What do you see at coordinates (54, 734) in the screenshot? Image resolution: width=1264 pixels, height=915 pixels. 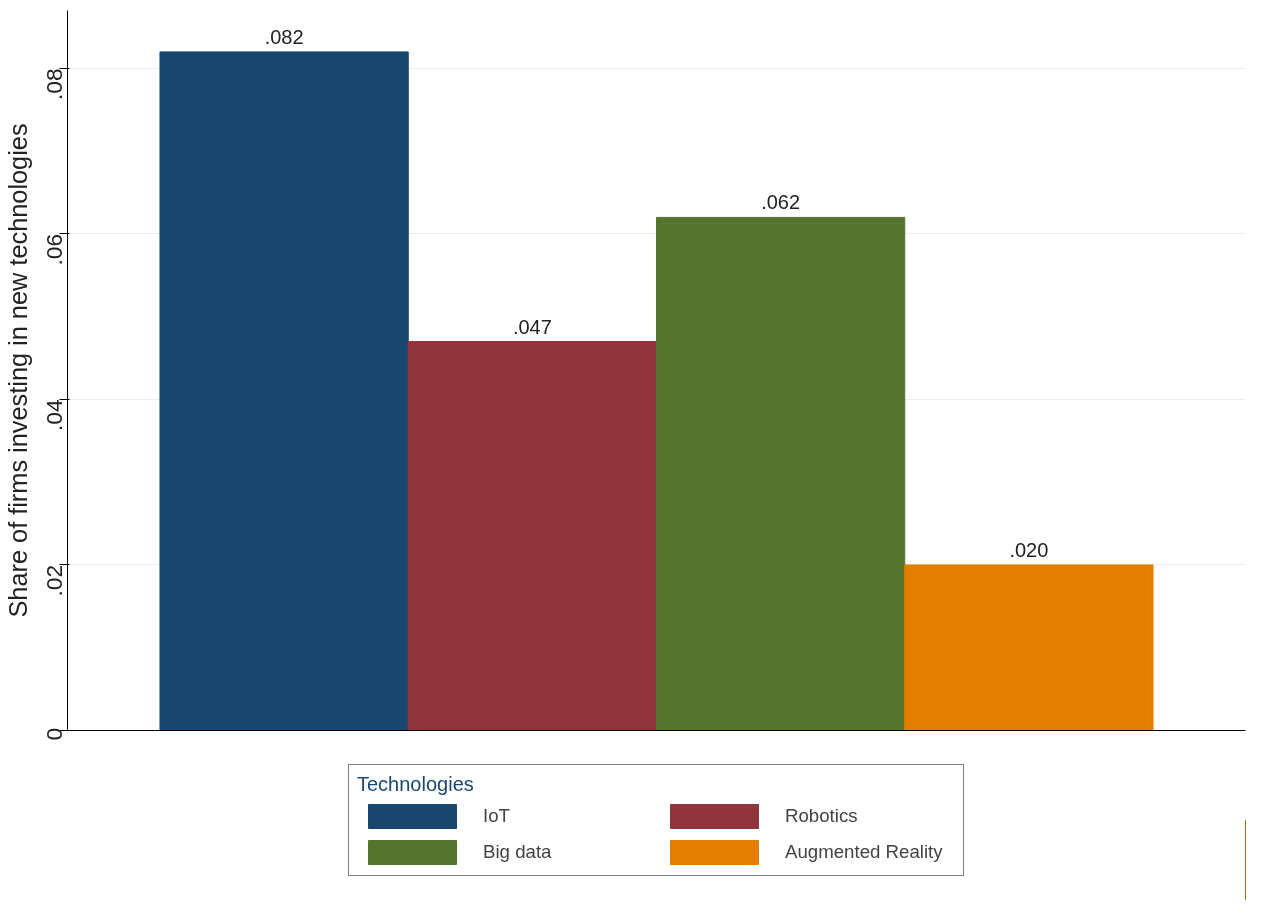 I see `y-tick-label: 0` at bounding box center [54, 734].